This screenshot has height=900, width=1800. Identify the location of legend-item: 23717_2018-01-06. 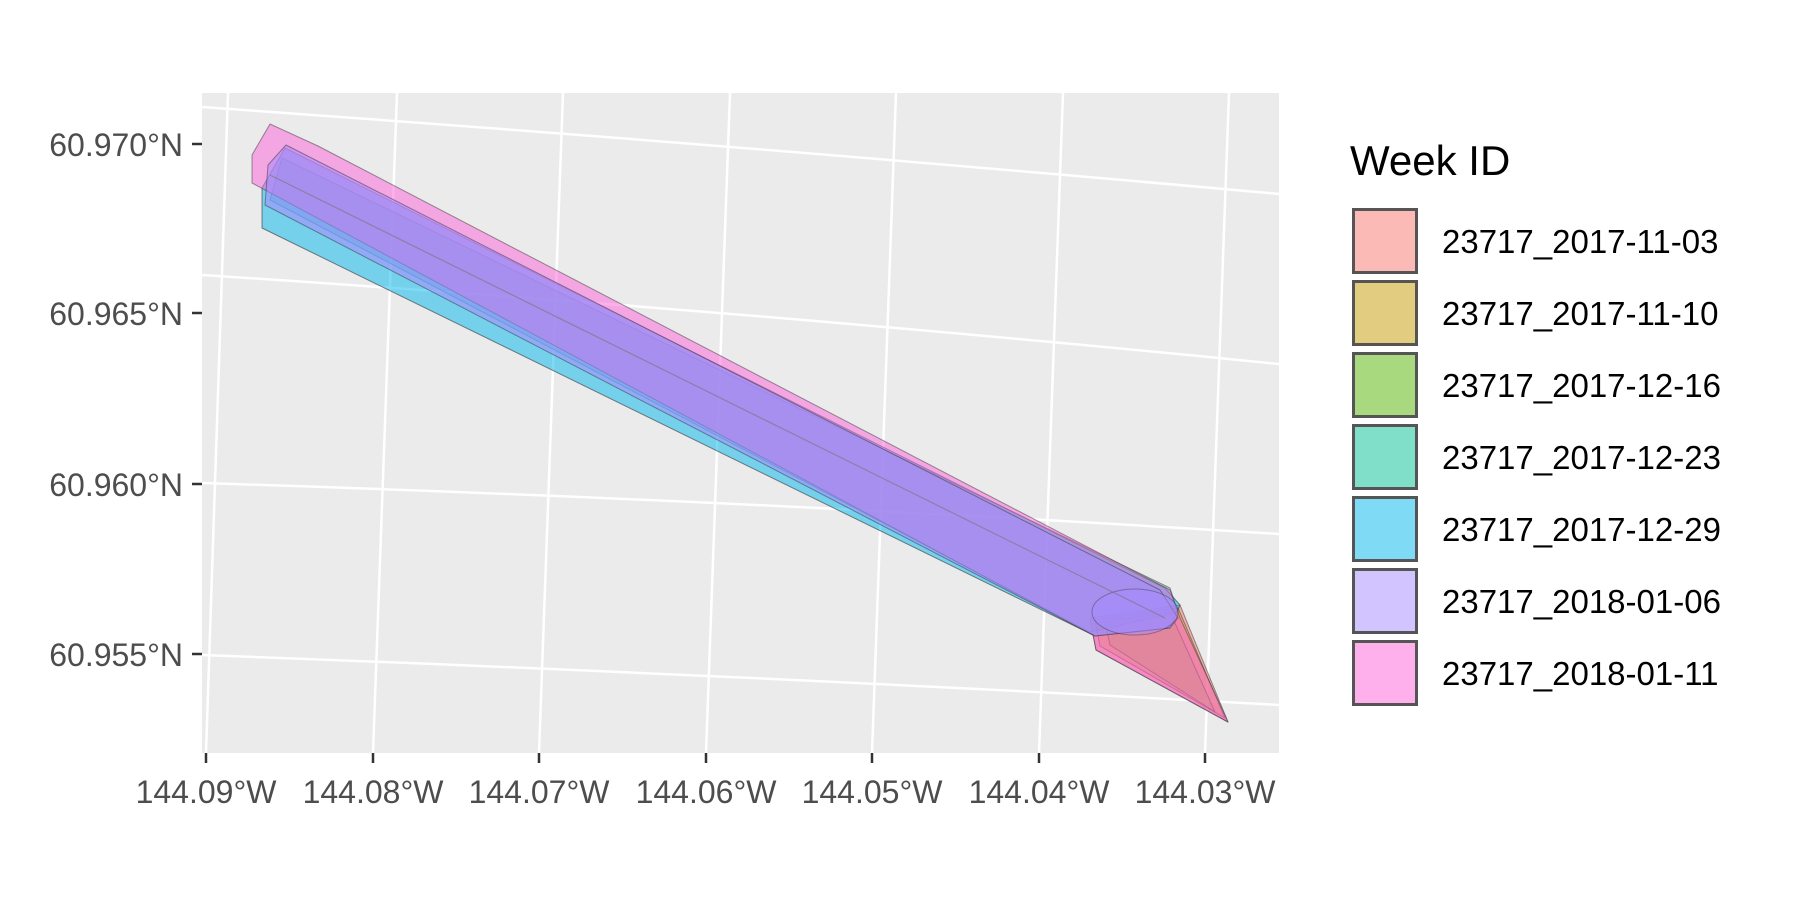
(1536, 601).